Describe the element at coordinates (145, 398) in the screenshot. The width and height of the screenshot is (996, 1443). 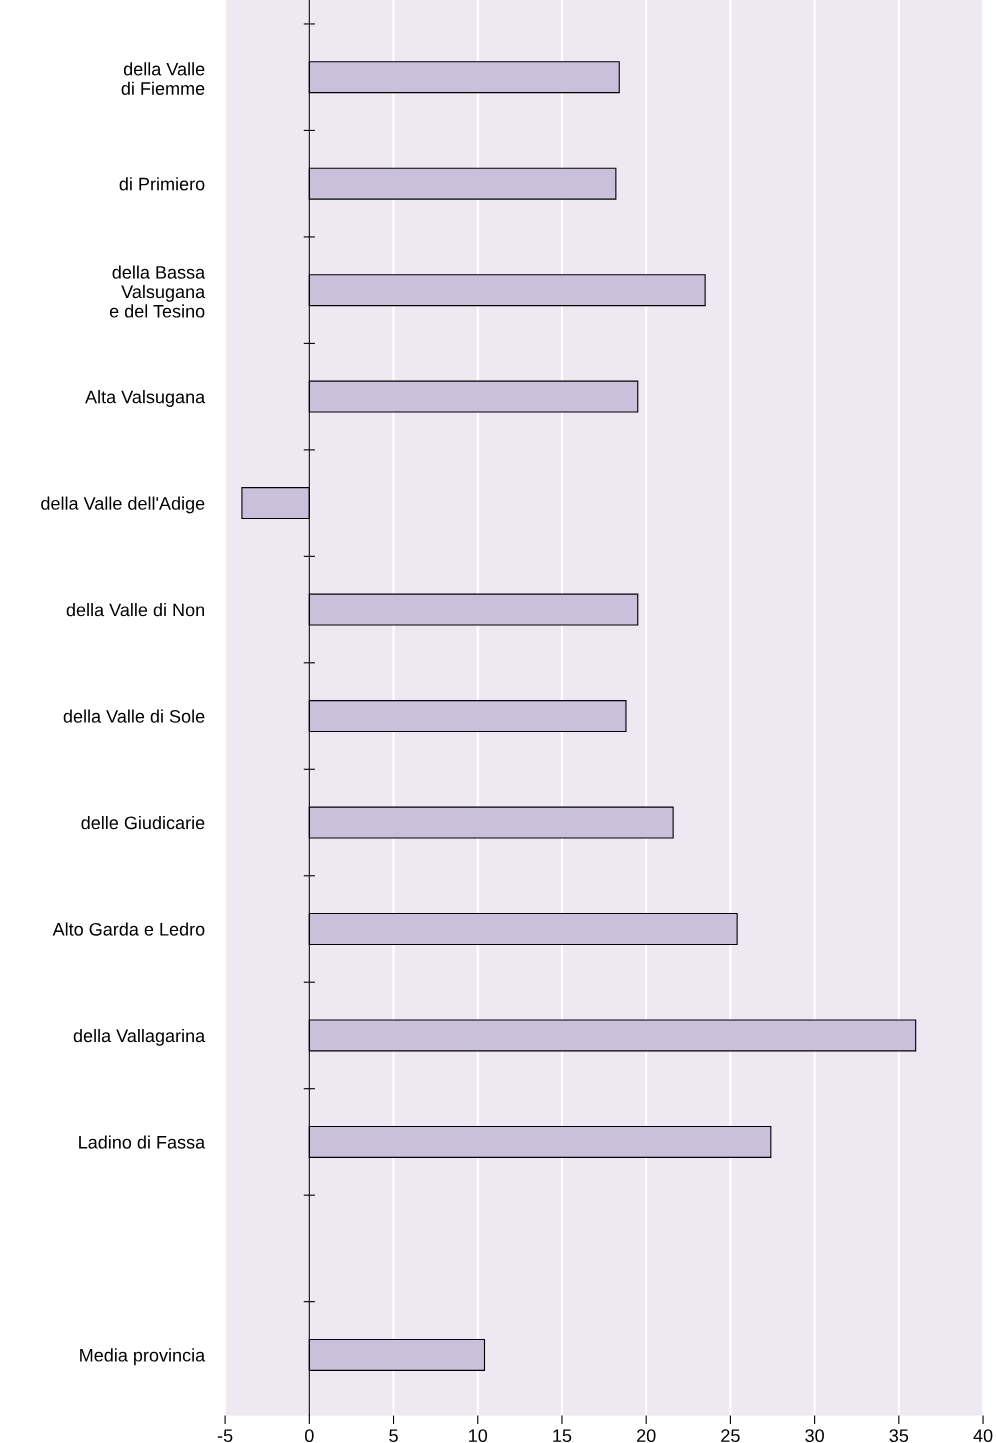
I see `y-tick-label: Alta Valsugana` at that location.